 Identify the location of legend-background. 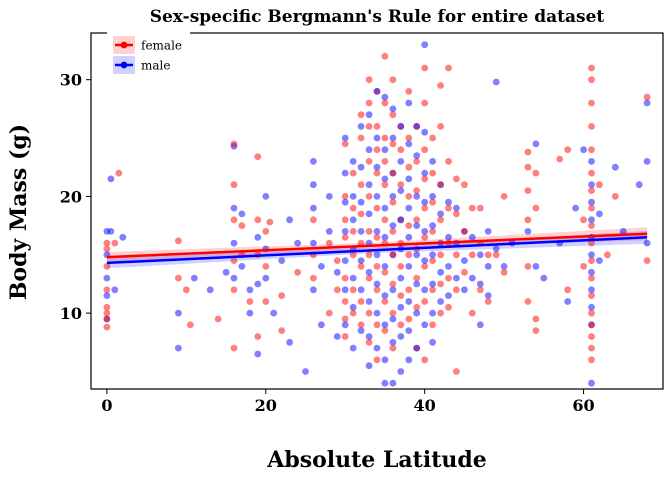
(148, 54).